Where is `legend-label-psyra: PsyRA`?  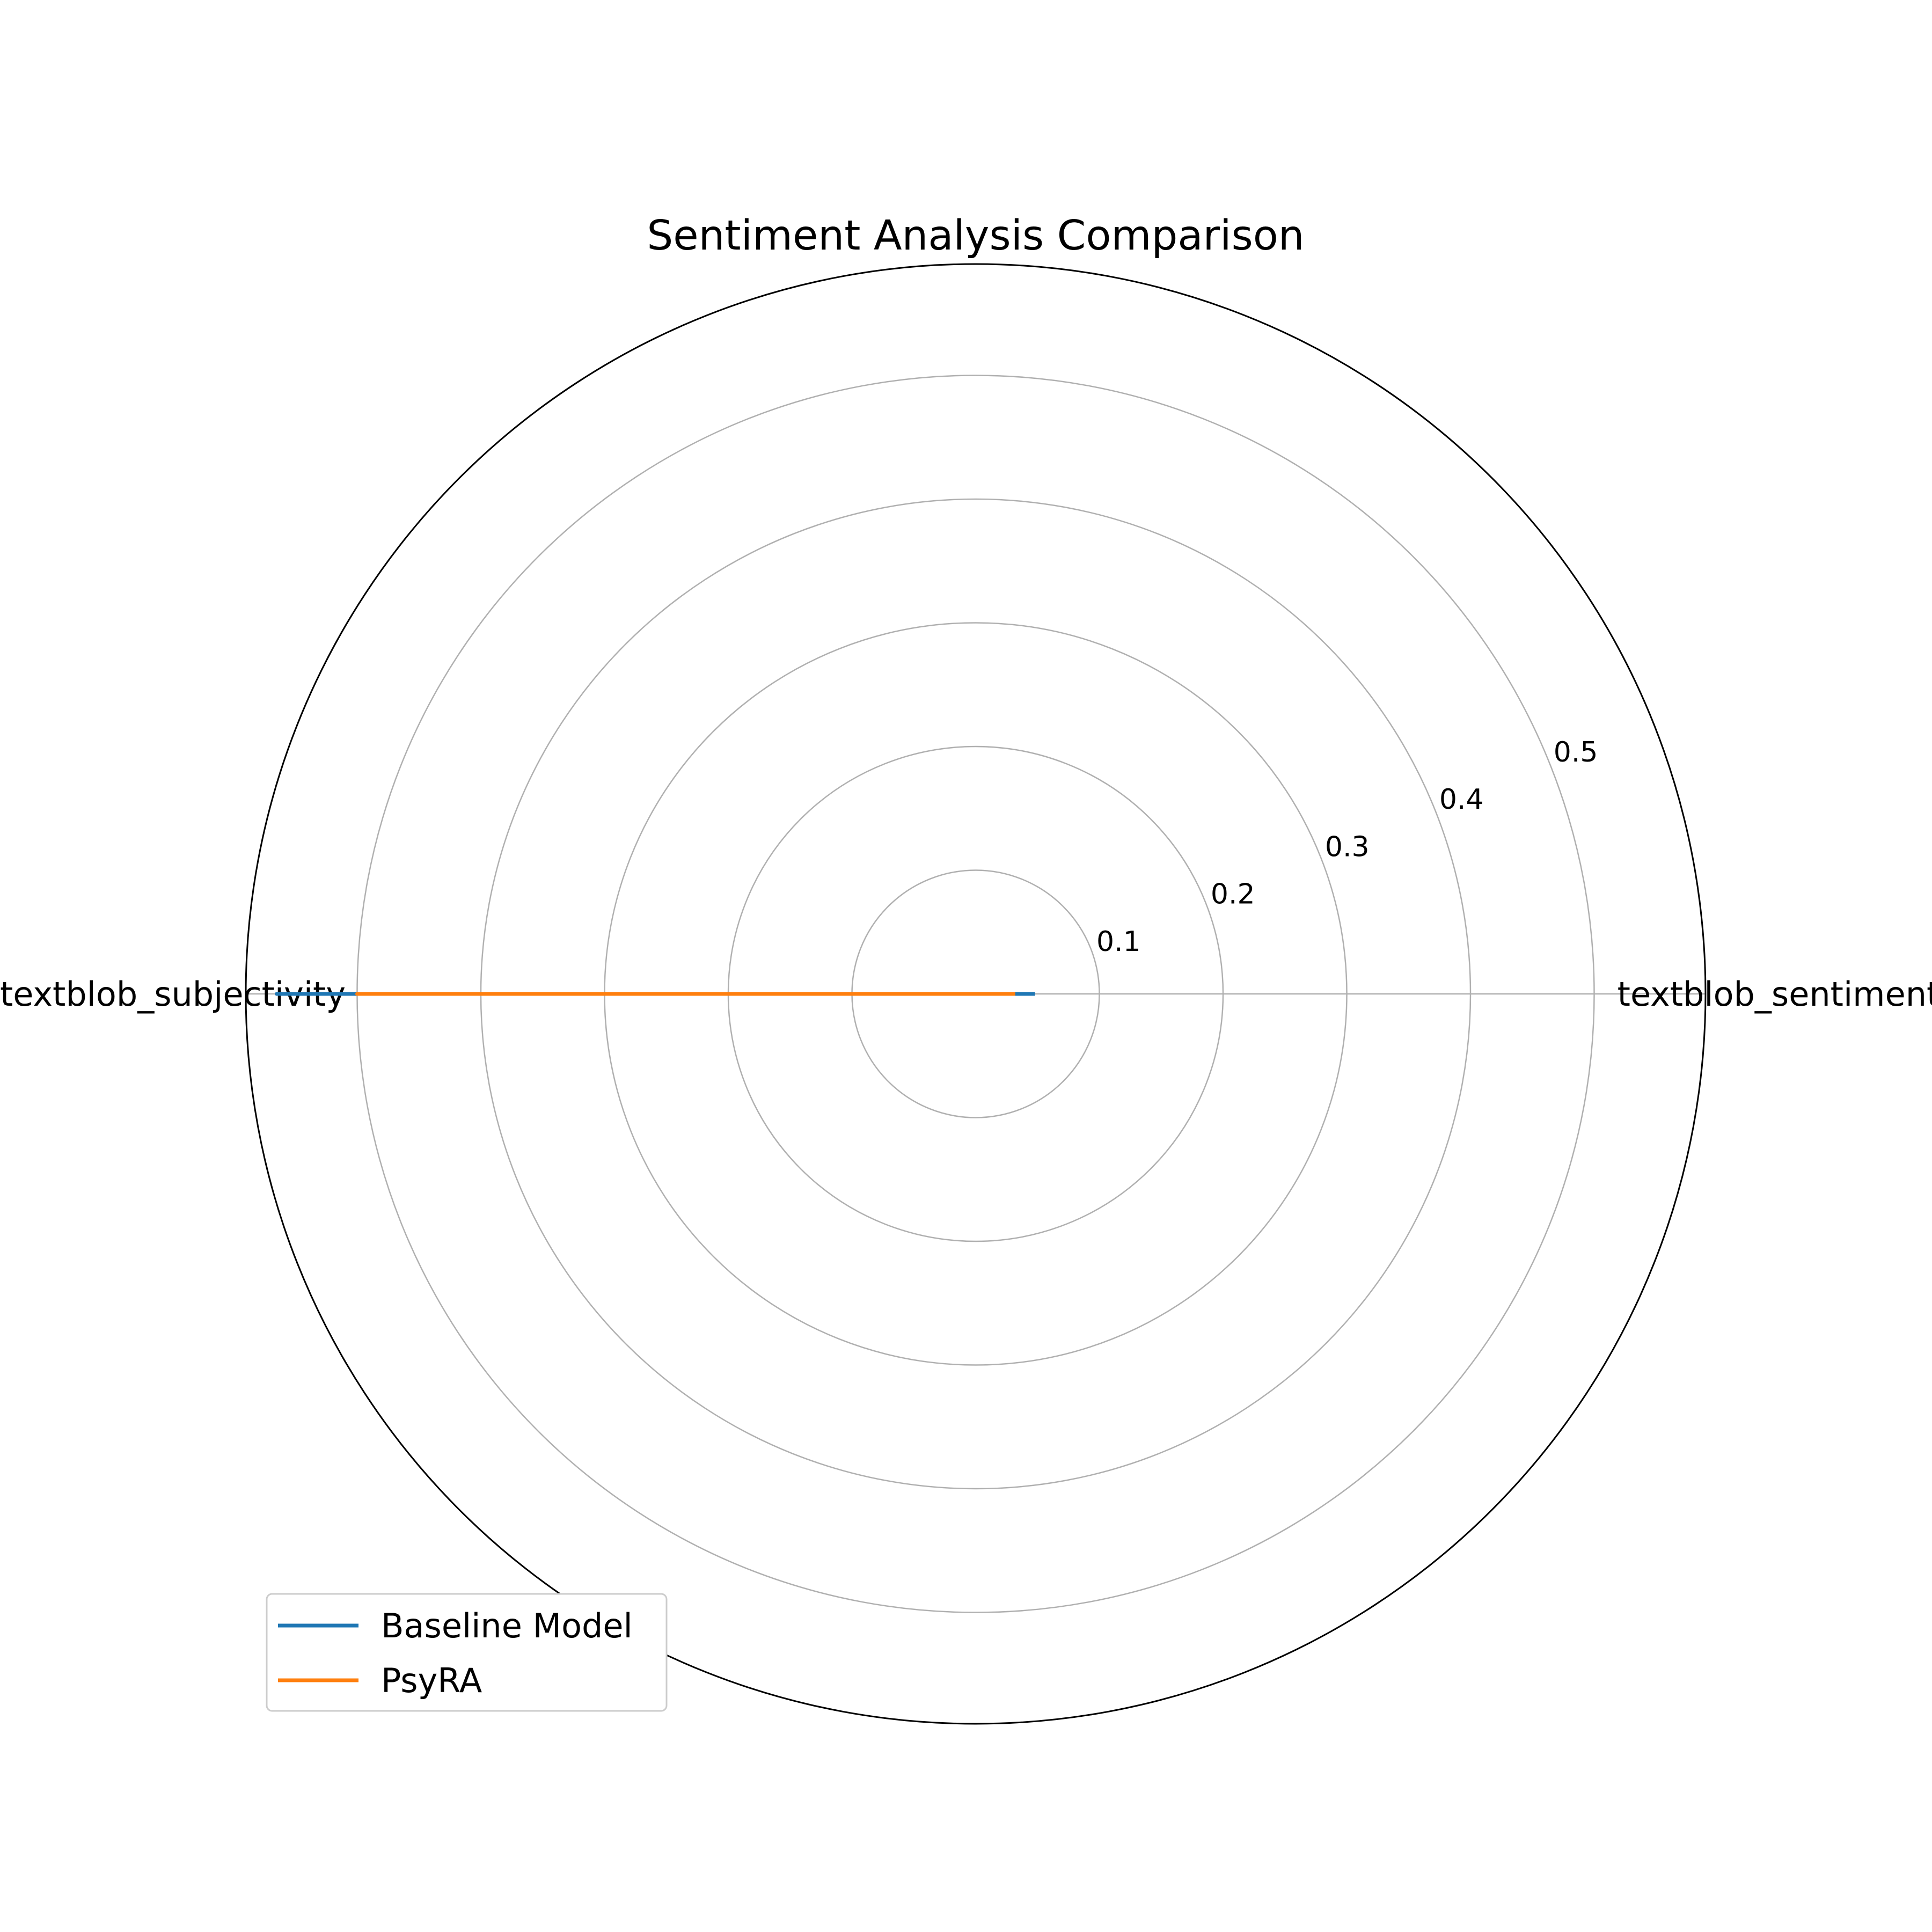
legend-label-psyra: PsyRA is located at coordinates (431, 1680).